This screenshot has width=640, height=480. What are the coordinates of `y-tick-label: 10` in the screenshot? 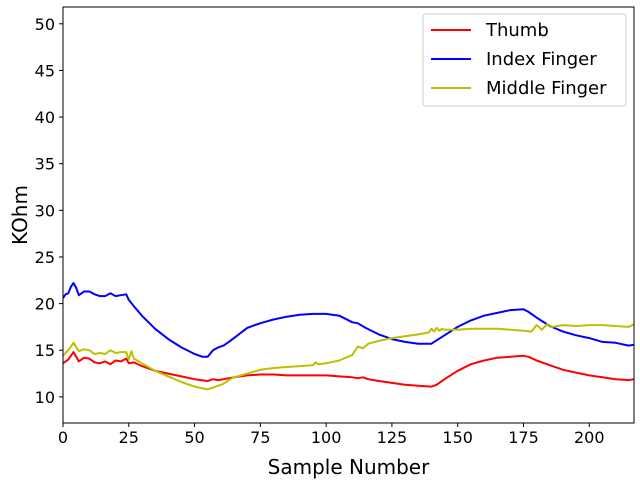 It's located at (45, 397).